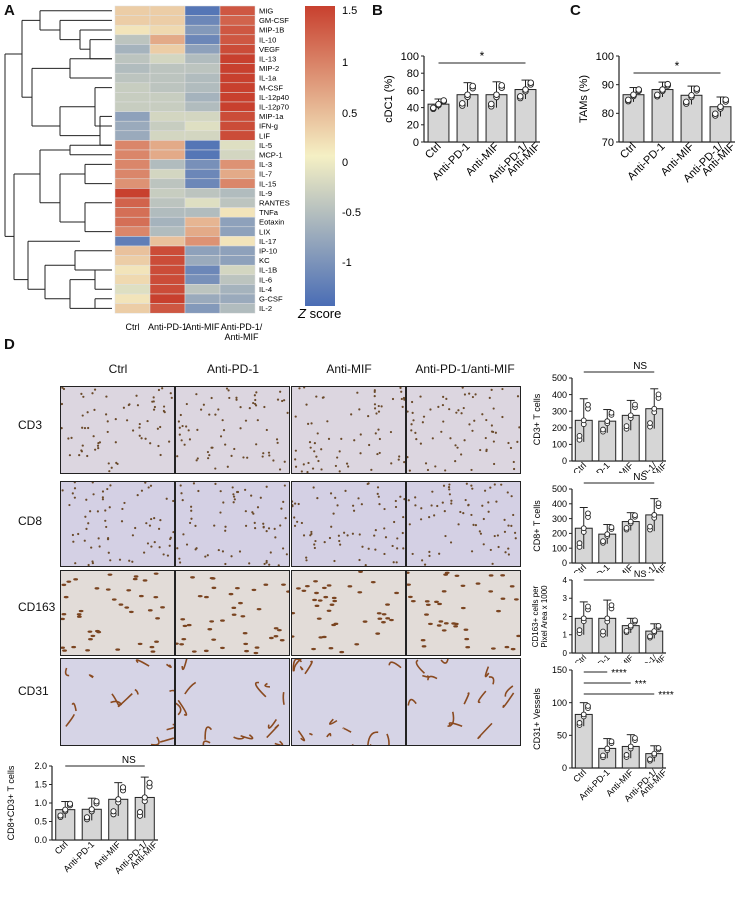 This screenshot has width=756, height=900. I want to click on col-header-anti-mif: Anti-MIF, so click(349, 369).